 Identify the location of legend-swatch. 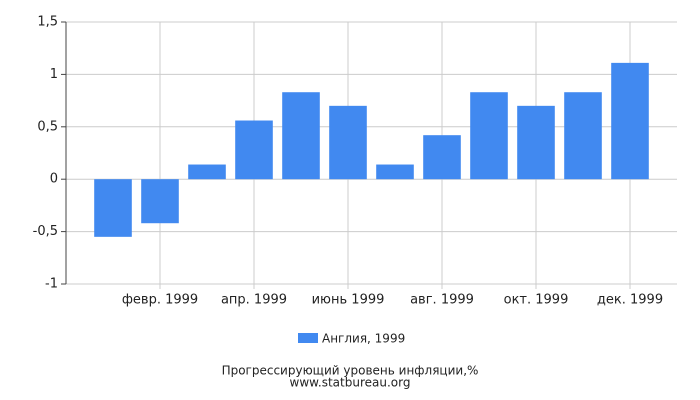
(308, 338).